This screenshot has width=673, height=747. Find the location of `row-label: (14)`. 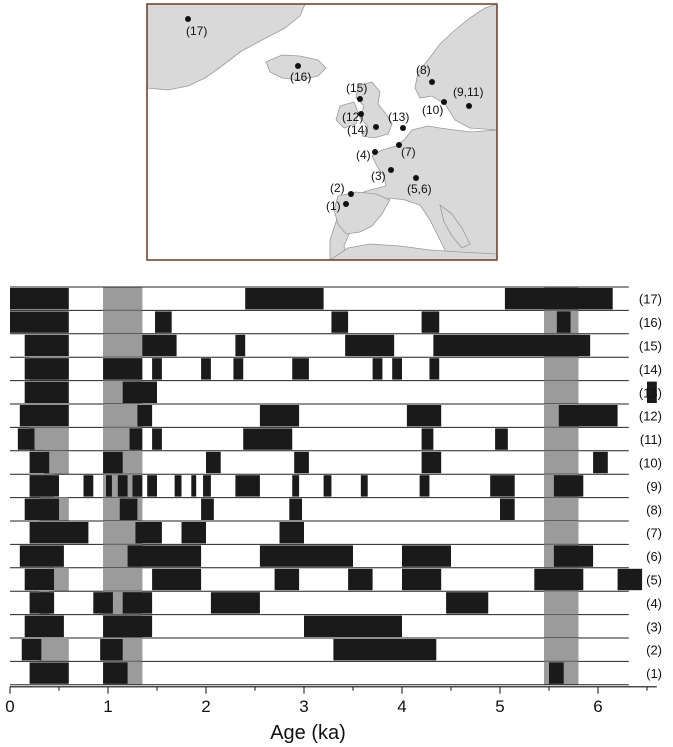

row-label: (14) is located at coordinates (650, 369).